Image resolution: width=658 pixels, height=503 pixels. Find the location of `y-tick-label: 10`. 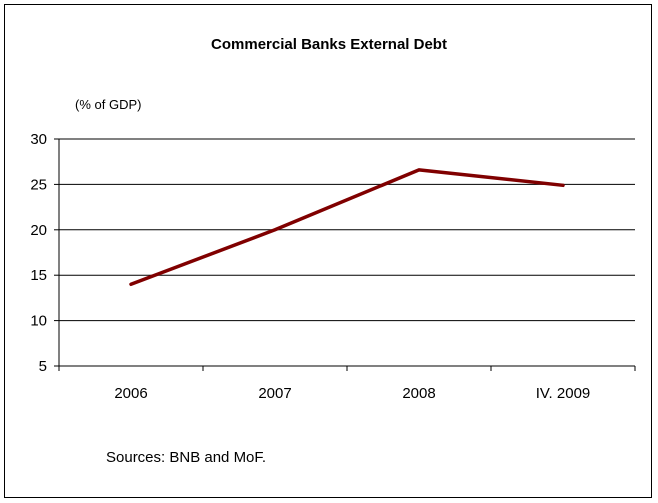

y-tick-label: 10 is located at coordinates (38, 321).